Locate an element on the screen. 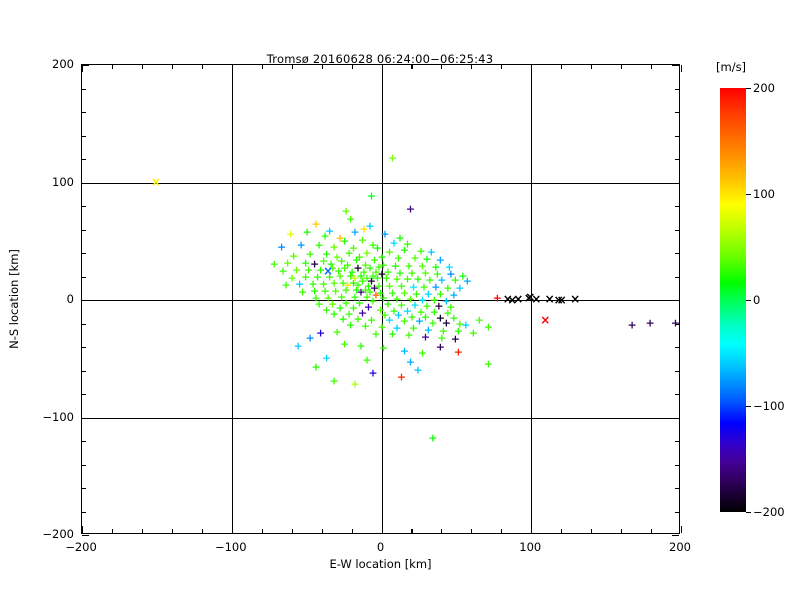 The image size is (800, 600). x-axis-tick-label: 0 is located at coordinates (380, 547).